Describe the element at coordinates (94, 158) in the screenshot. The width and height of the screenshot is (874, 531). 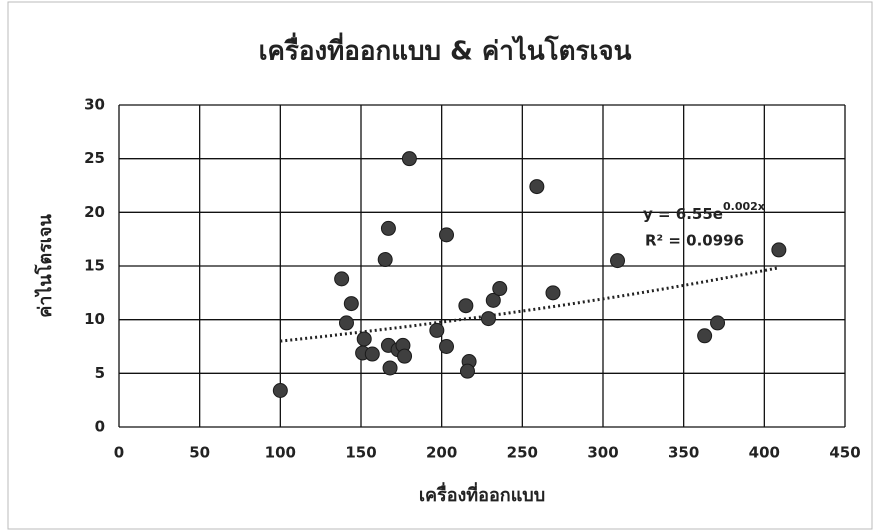
I see `y-tick-label: 25` at that location.